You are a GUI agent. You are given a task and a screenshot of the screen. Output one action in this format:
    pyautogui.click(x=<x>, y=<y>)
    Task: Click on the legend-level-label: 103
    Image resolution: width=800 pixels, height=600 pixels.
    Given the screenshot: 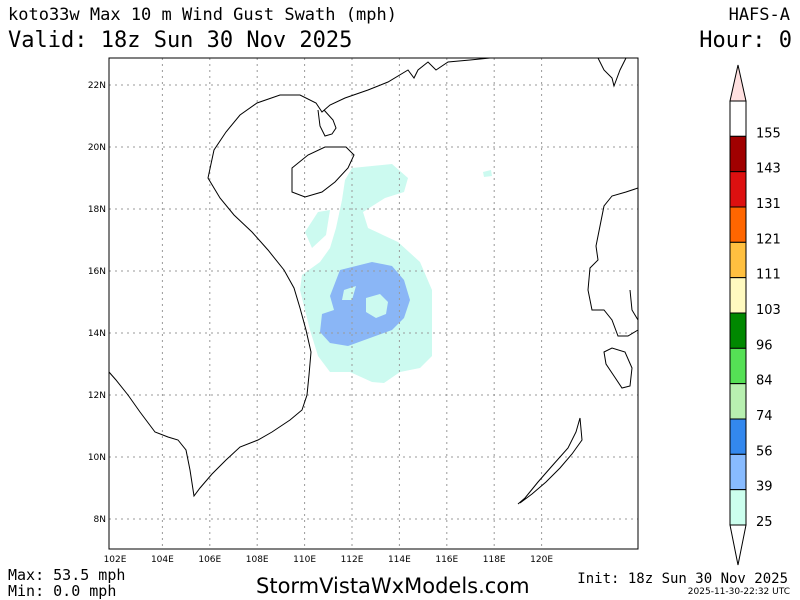 What is the action you would take?
    pyautogui.click(x=768, y=310)
    